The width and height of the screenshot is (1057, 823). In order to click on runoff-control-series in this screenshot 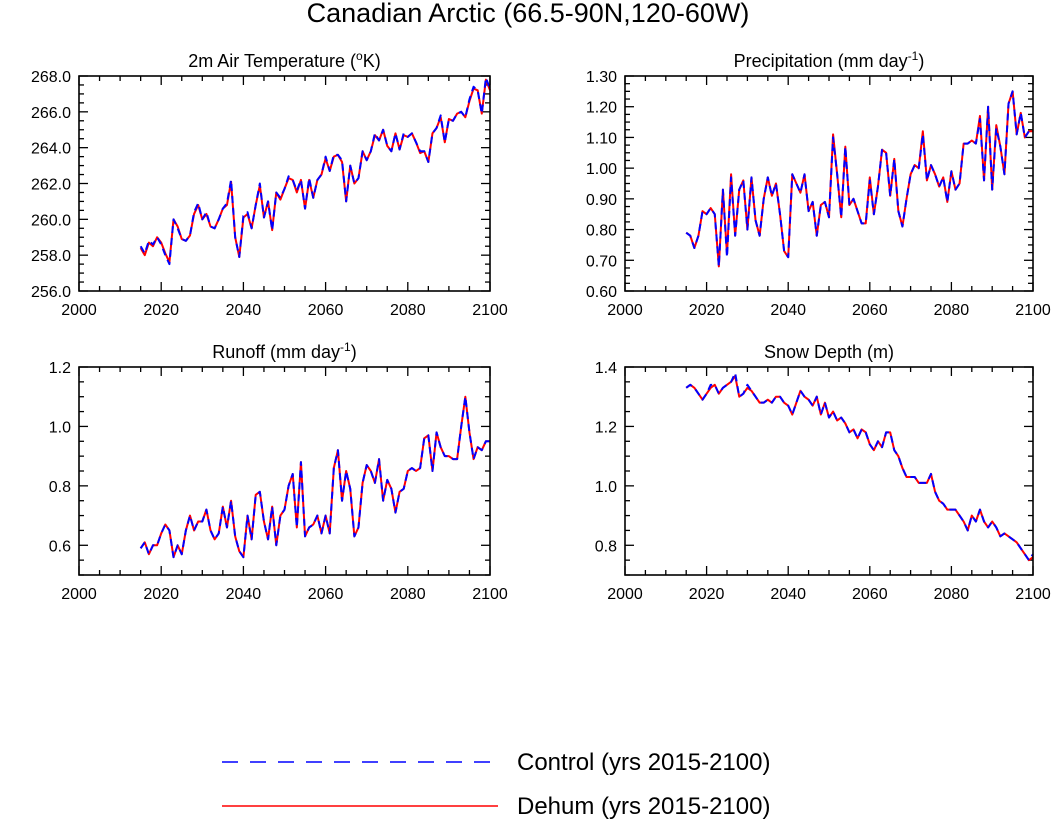, I will do `click(314, 477)`.